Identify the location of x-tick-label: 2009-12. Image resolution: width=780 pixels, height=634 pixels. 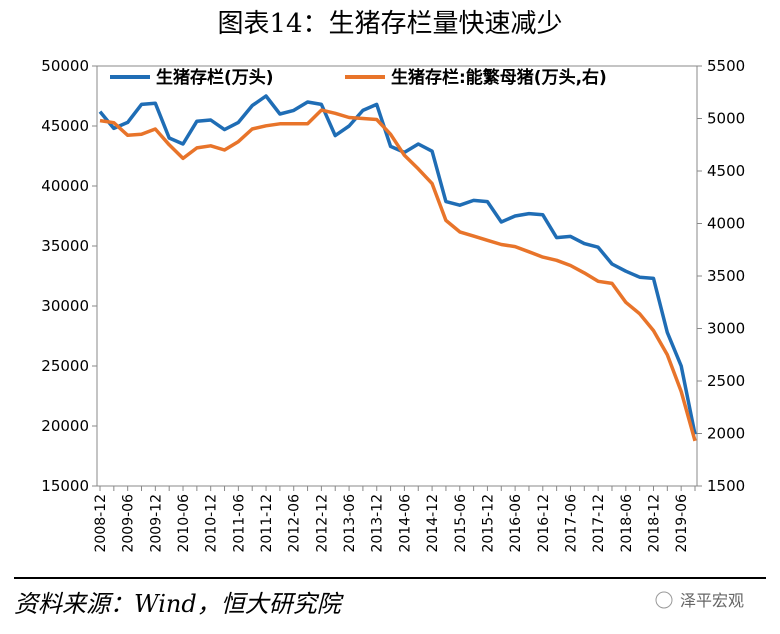
(156, 523).